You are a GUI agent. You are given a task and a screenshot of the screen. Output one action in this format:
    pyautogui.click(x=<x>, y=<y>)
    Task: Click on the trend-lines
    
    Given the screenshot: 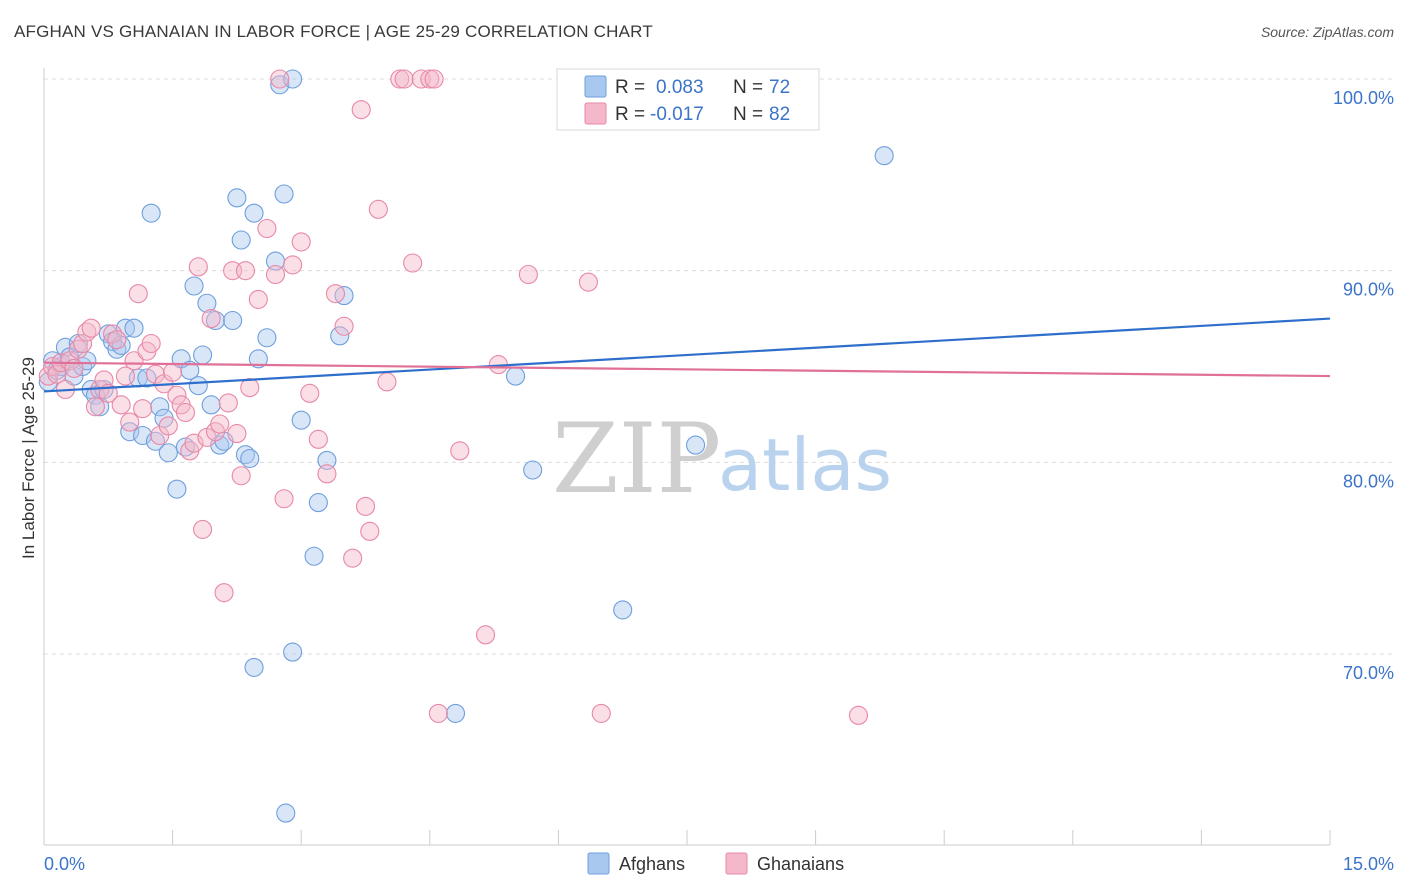 What is the action you would take?
    pyautogui.click(x=687, y=355)
    